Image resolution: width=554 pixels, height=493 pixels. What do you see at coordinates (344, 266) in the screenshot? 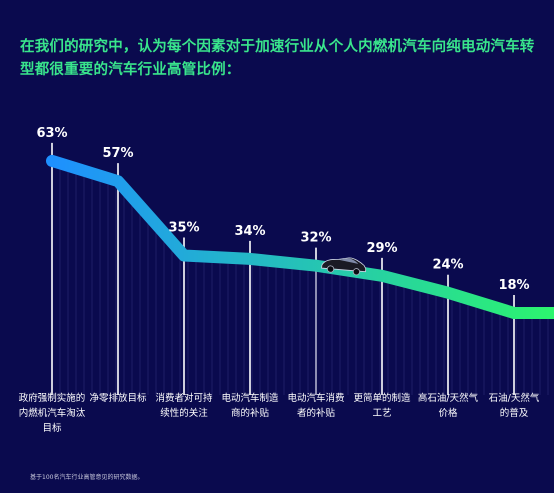
I see `electric-car-icon` at bounding box center [344, 266].